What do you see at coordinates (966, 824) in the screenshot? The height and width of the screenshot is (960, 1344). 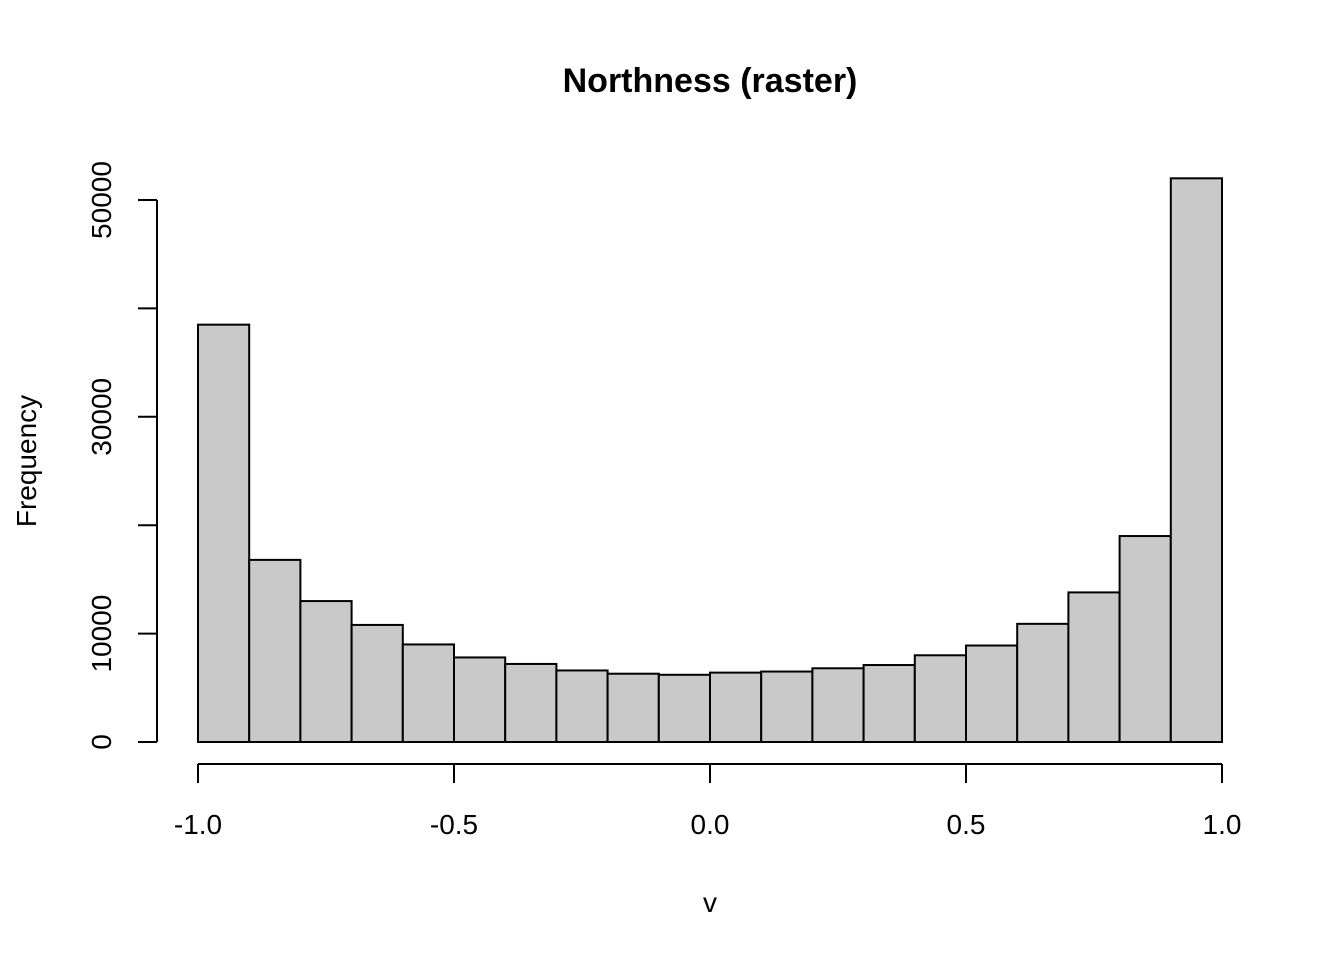 I see `x-tick-label: 0.5` at bounding box center [966, 824].